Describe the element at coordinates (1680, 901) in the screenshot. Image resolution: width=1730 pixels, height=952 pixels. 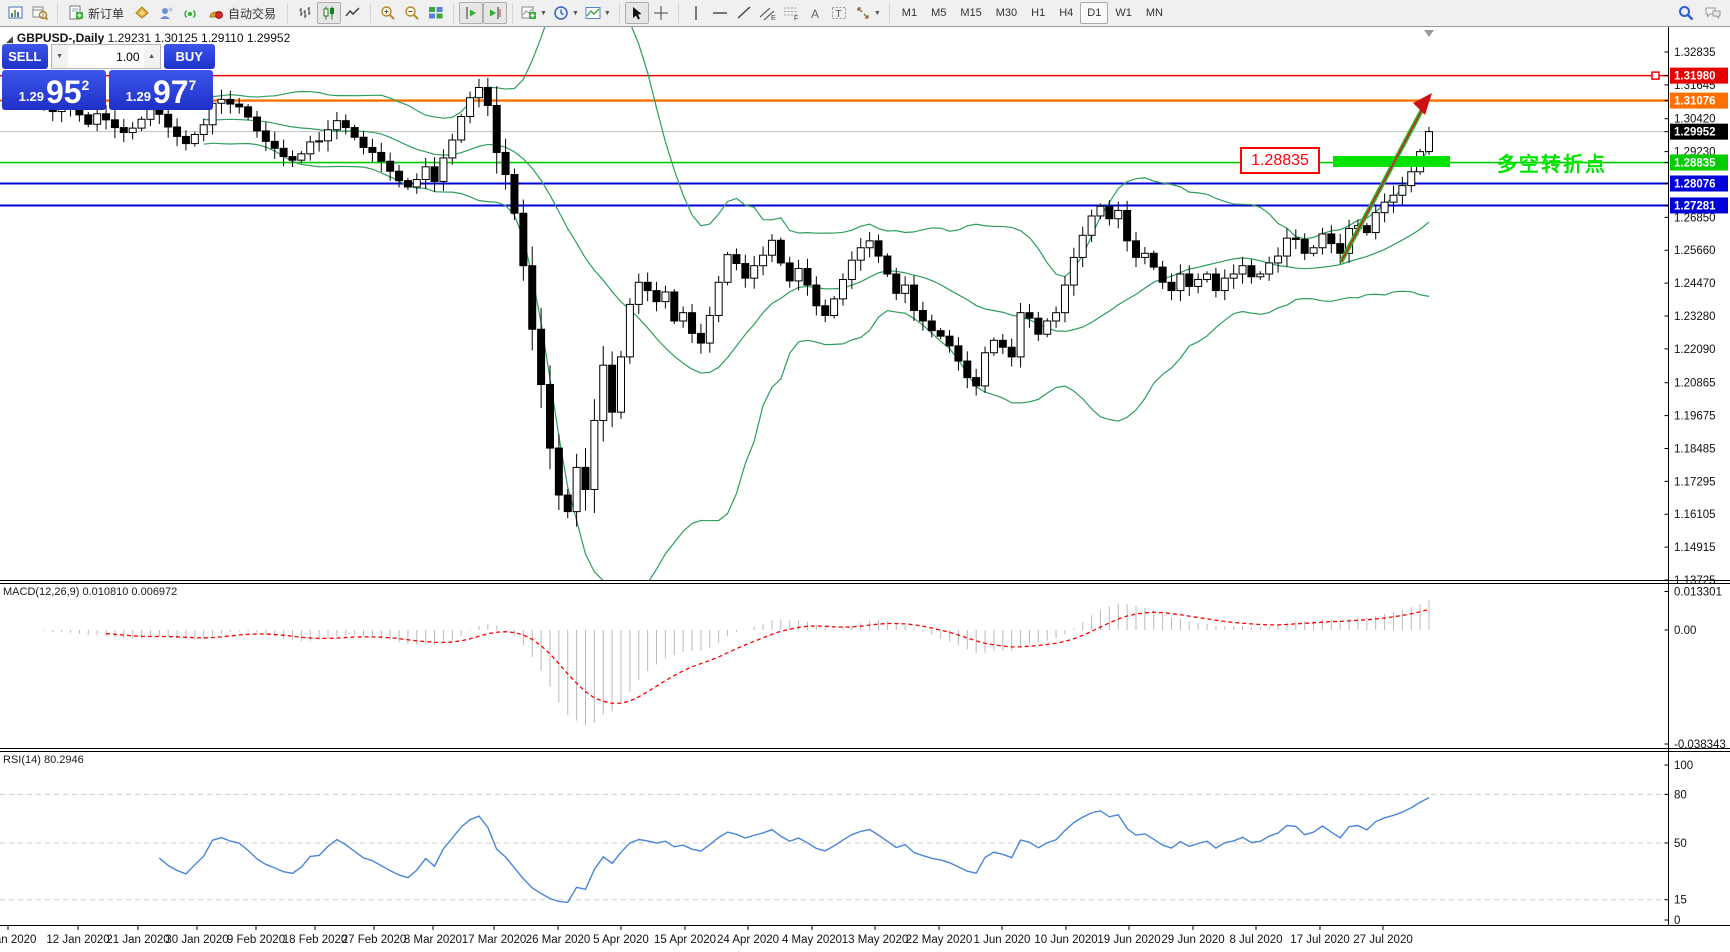
I see `rsi-axis-label: 15` at that location.